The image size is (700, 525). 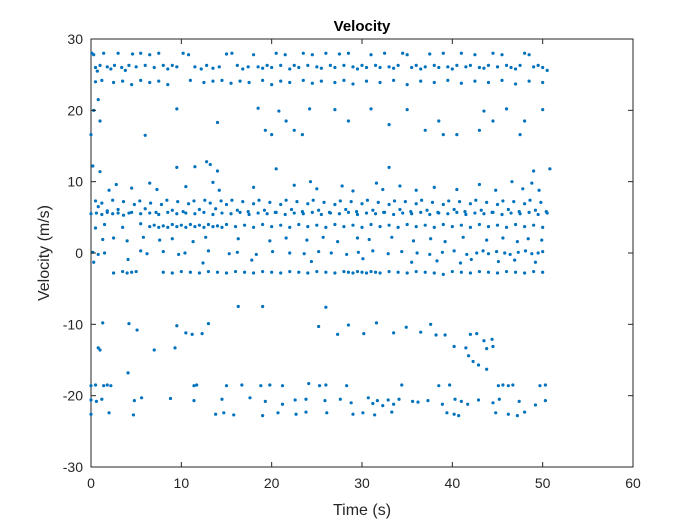 What do you see at coordinates (272, 483) in the screenshot?
I see `x-tick-label: 20` at bounding box center [272, 483].